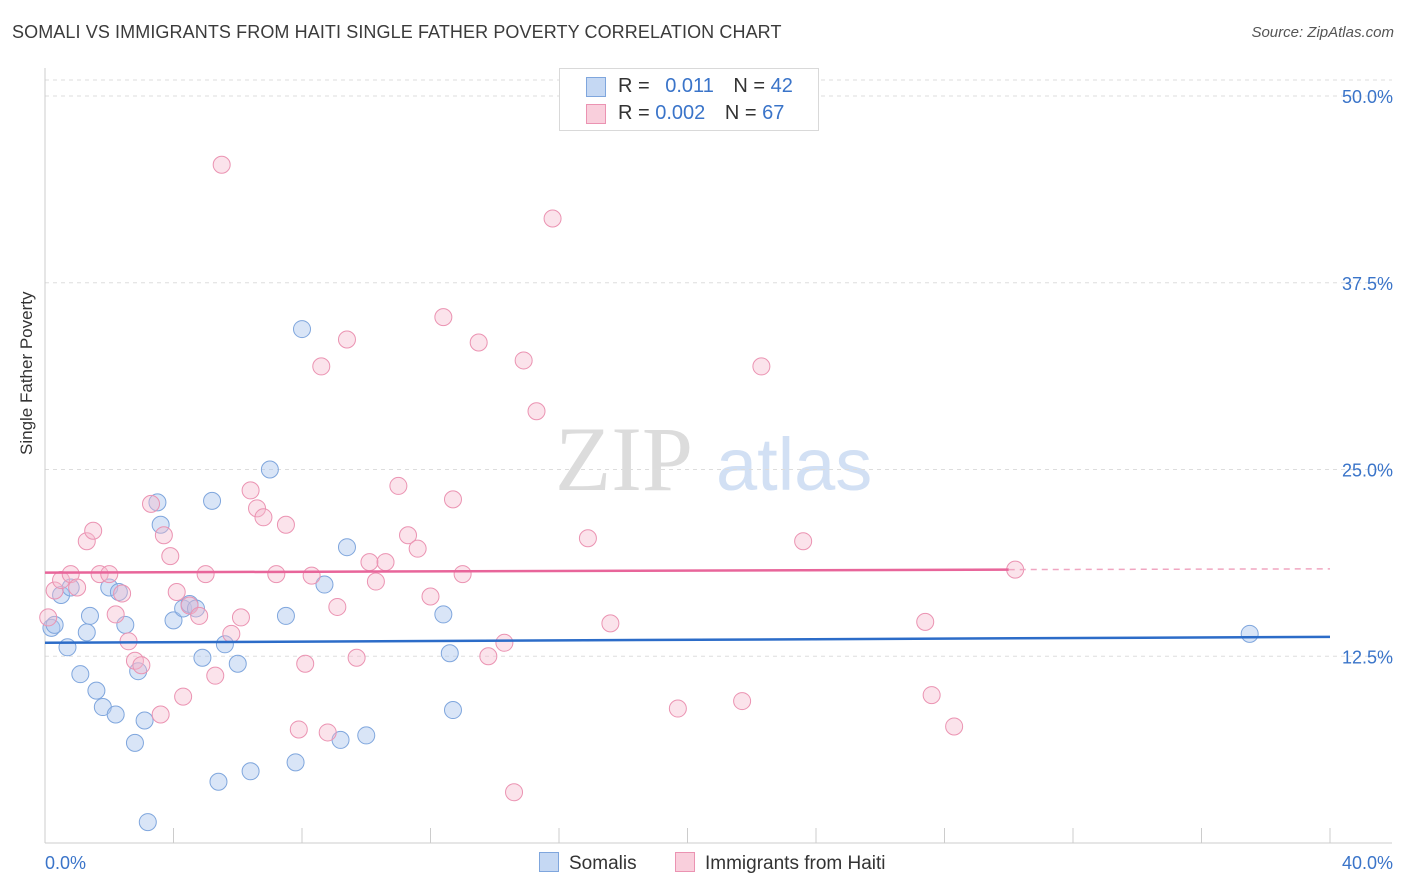 The image size is (1406, 892). I want to click on legend-item-somalis: Somalis, so click(588, 863).